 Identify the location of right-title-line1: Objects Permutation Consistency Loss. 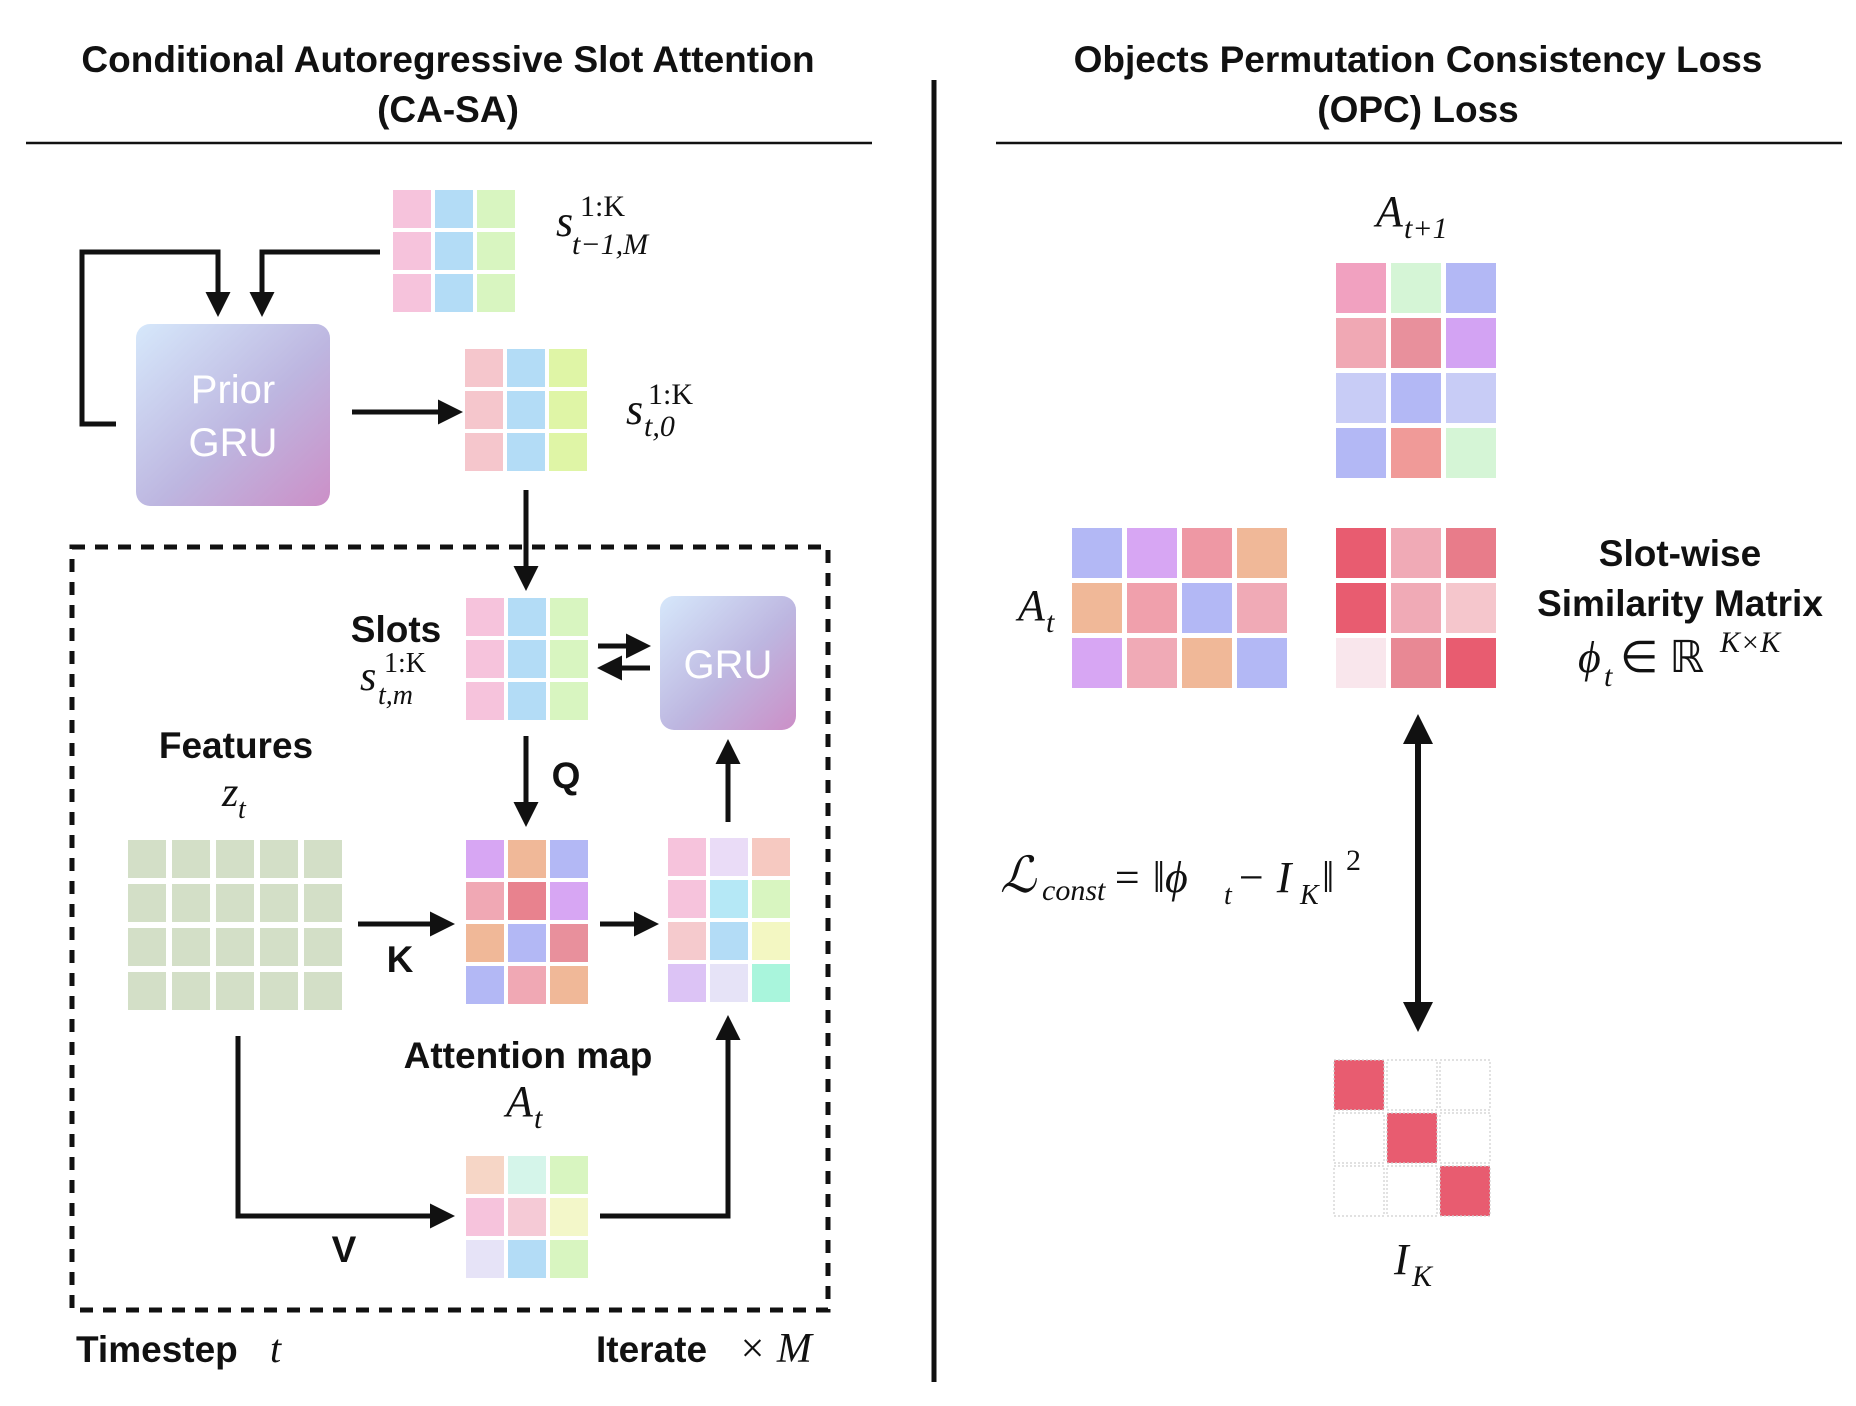
(1418, 59).